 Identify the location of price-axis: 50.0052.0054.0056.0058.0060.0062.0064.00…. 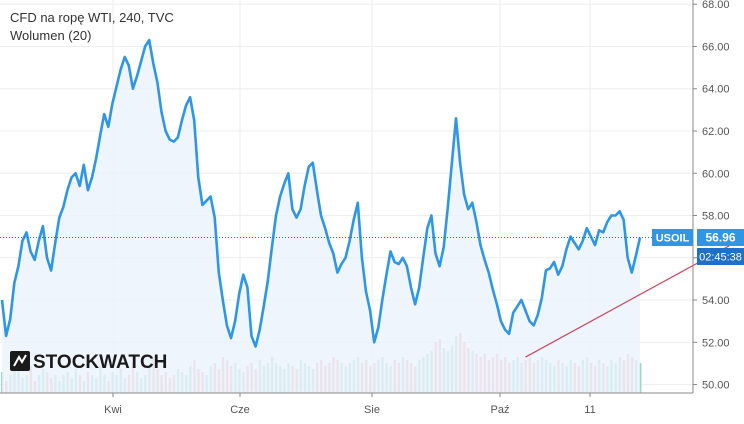
(711, 196).